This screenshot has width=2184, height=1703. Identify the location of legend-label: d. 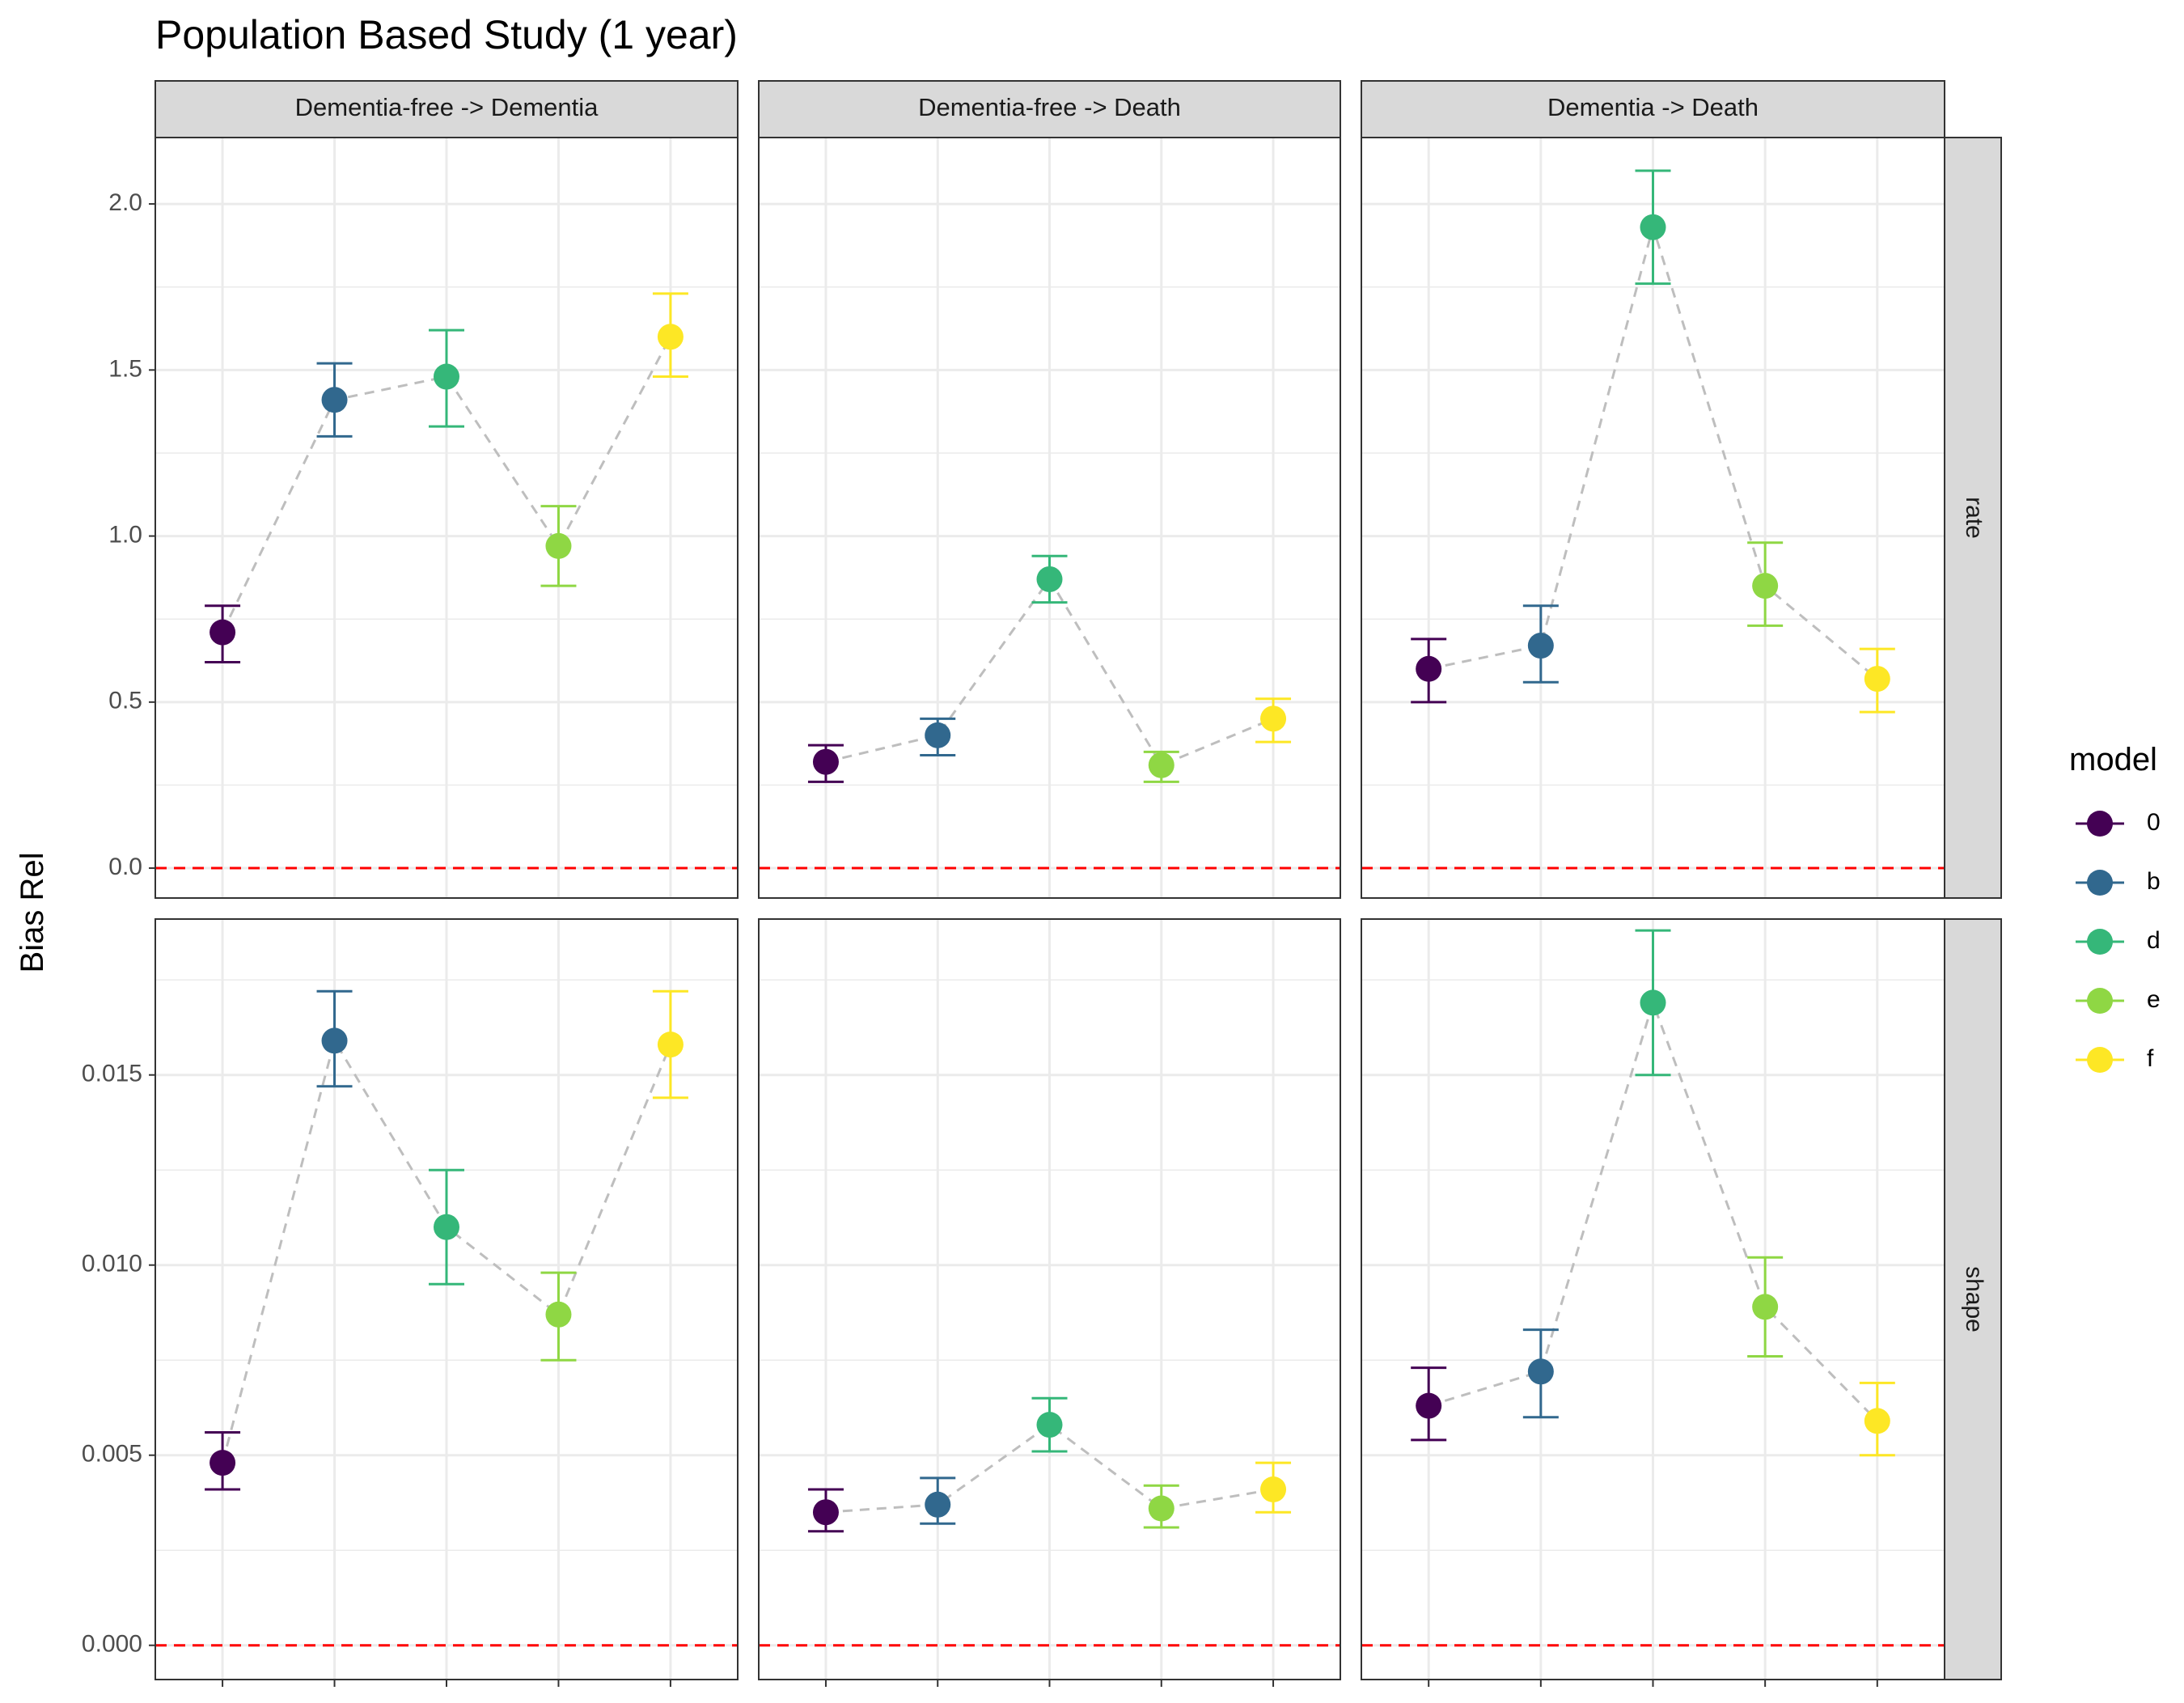
(2154, 940).